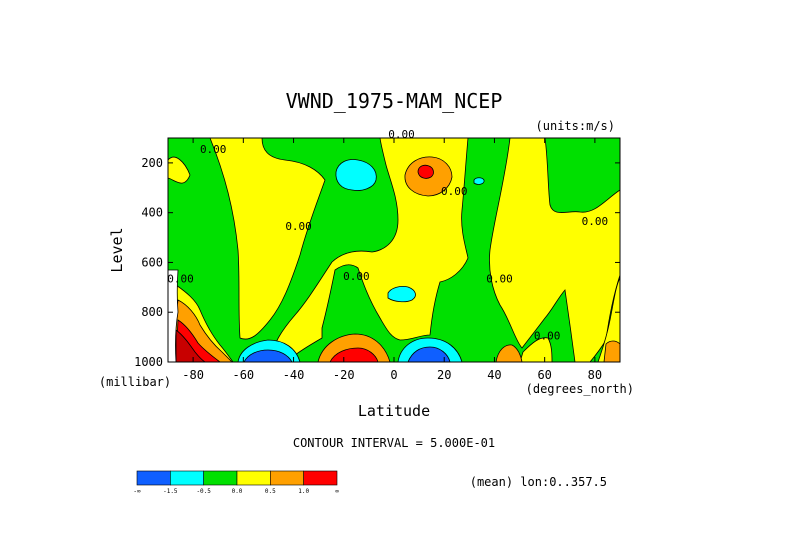 This screenshot has height=558, width=789. Describe the element at coordinates (595, 375) in the screenshot. I see `x-tick-label: 80` at that location.